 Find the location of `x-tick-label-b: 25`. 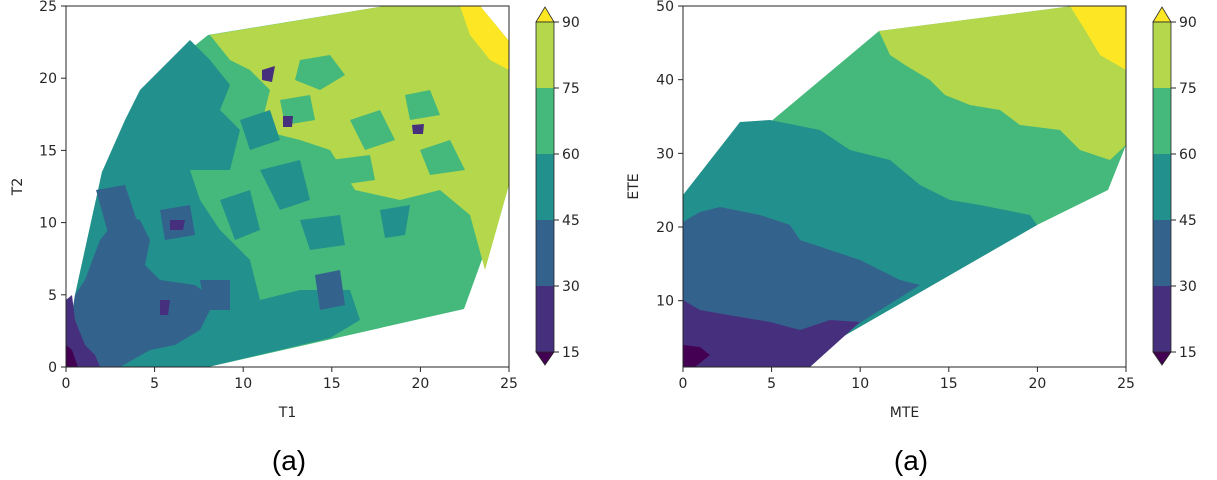

x-tick-label-b: 25 is located at coordinates (1126, 384).